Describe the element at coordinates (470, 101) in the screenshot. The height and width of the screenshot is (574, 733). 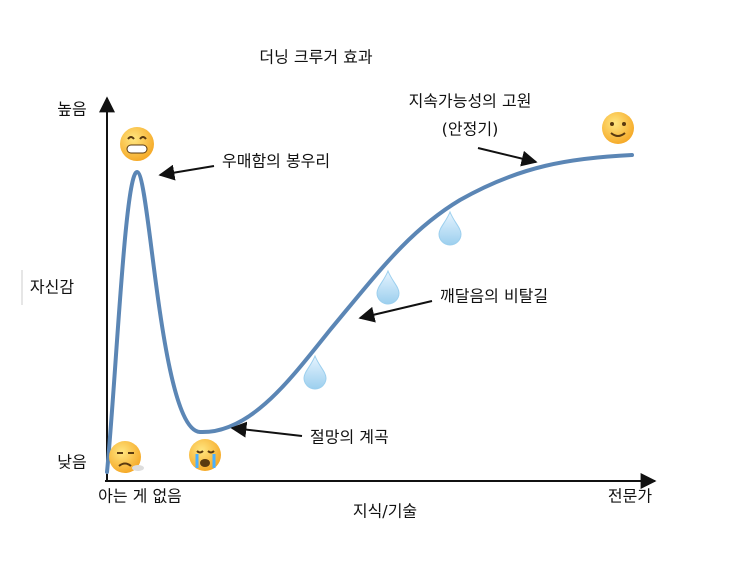
I see `annotation: 지속가능성의 고원` at that location.